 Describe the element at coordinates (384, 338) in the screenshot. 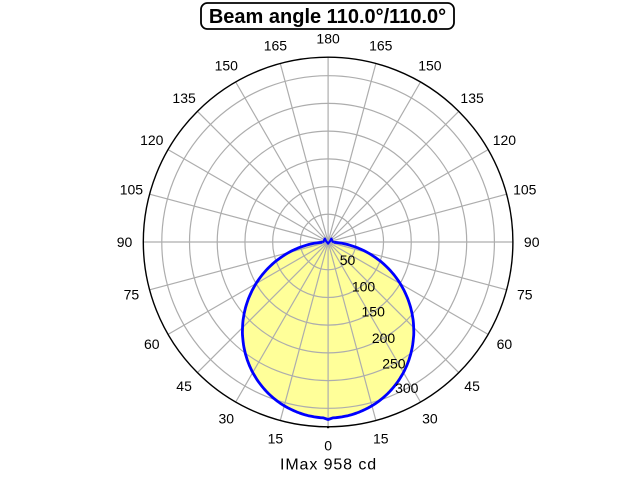

I see `svg-text: 200` at that location.